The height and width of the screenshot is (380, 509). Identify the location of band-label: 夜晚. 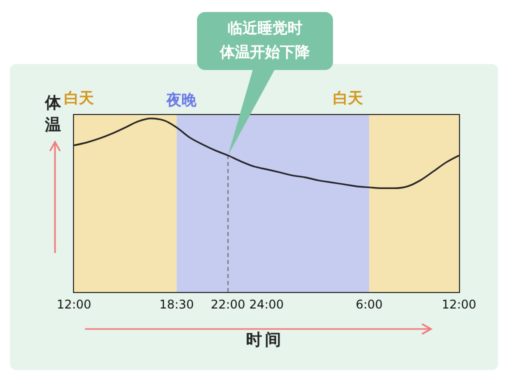
(182, 100).